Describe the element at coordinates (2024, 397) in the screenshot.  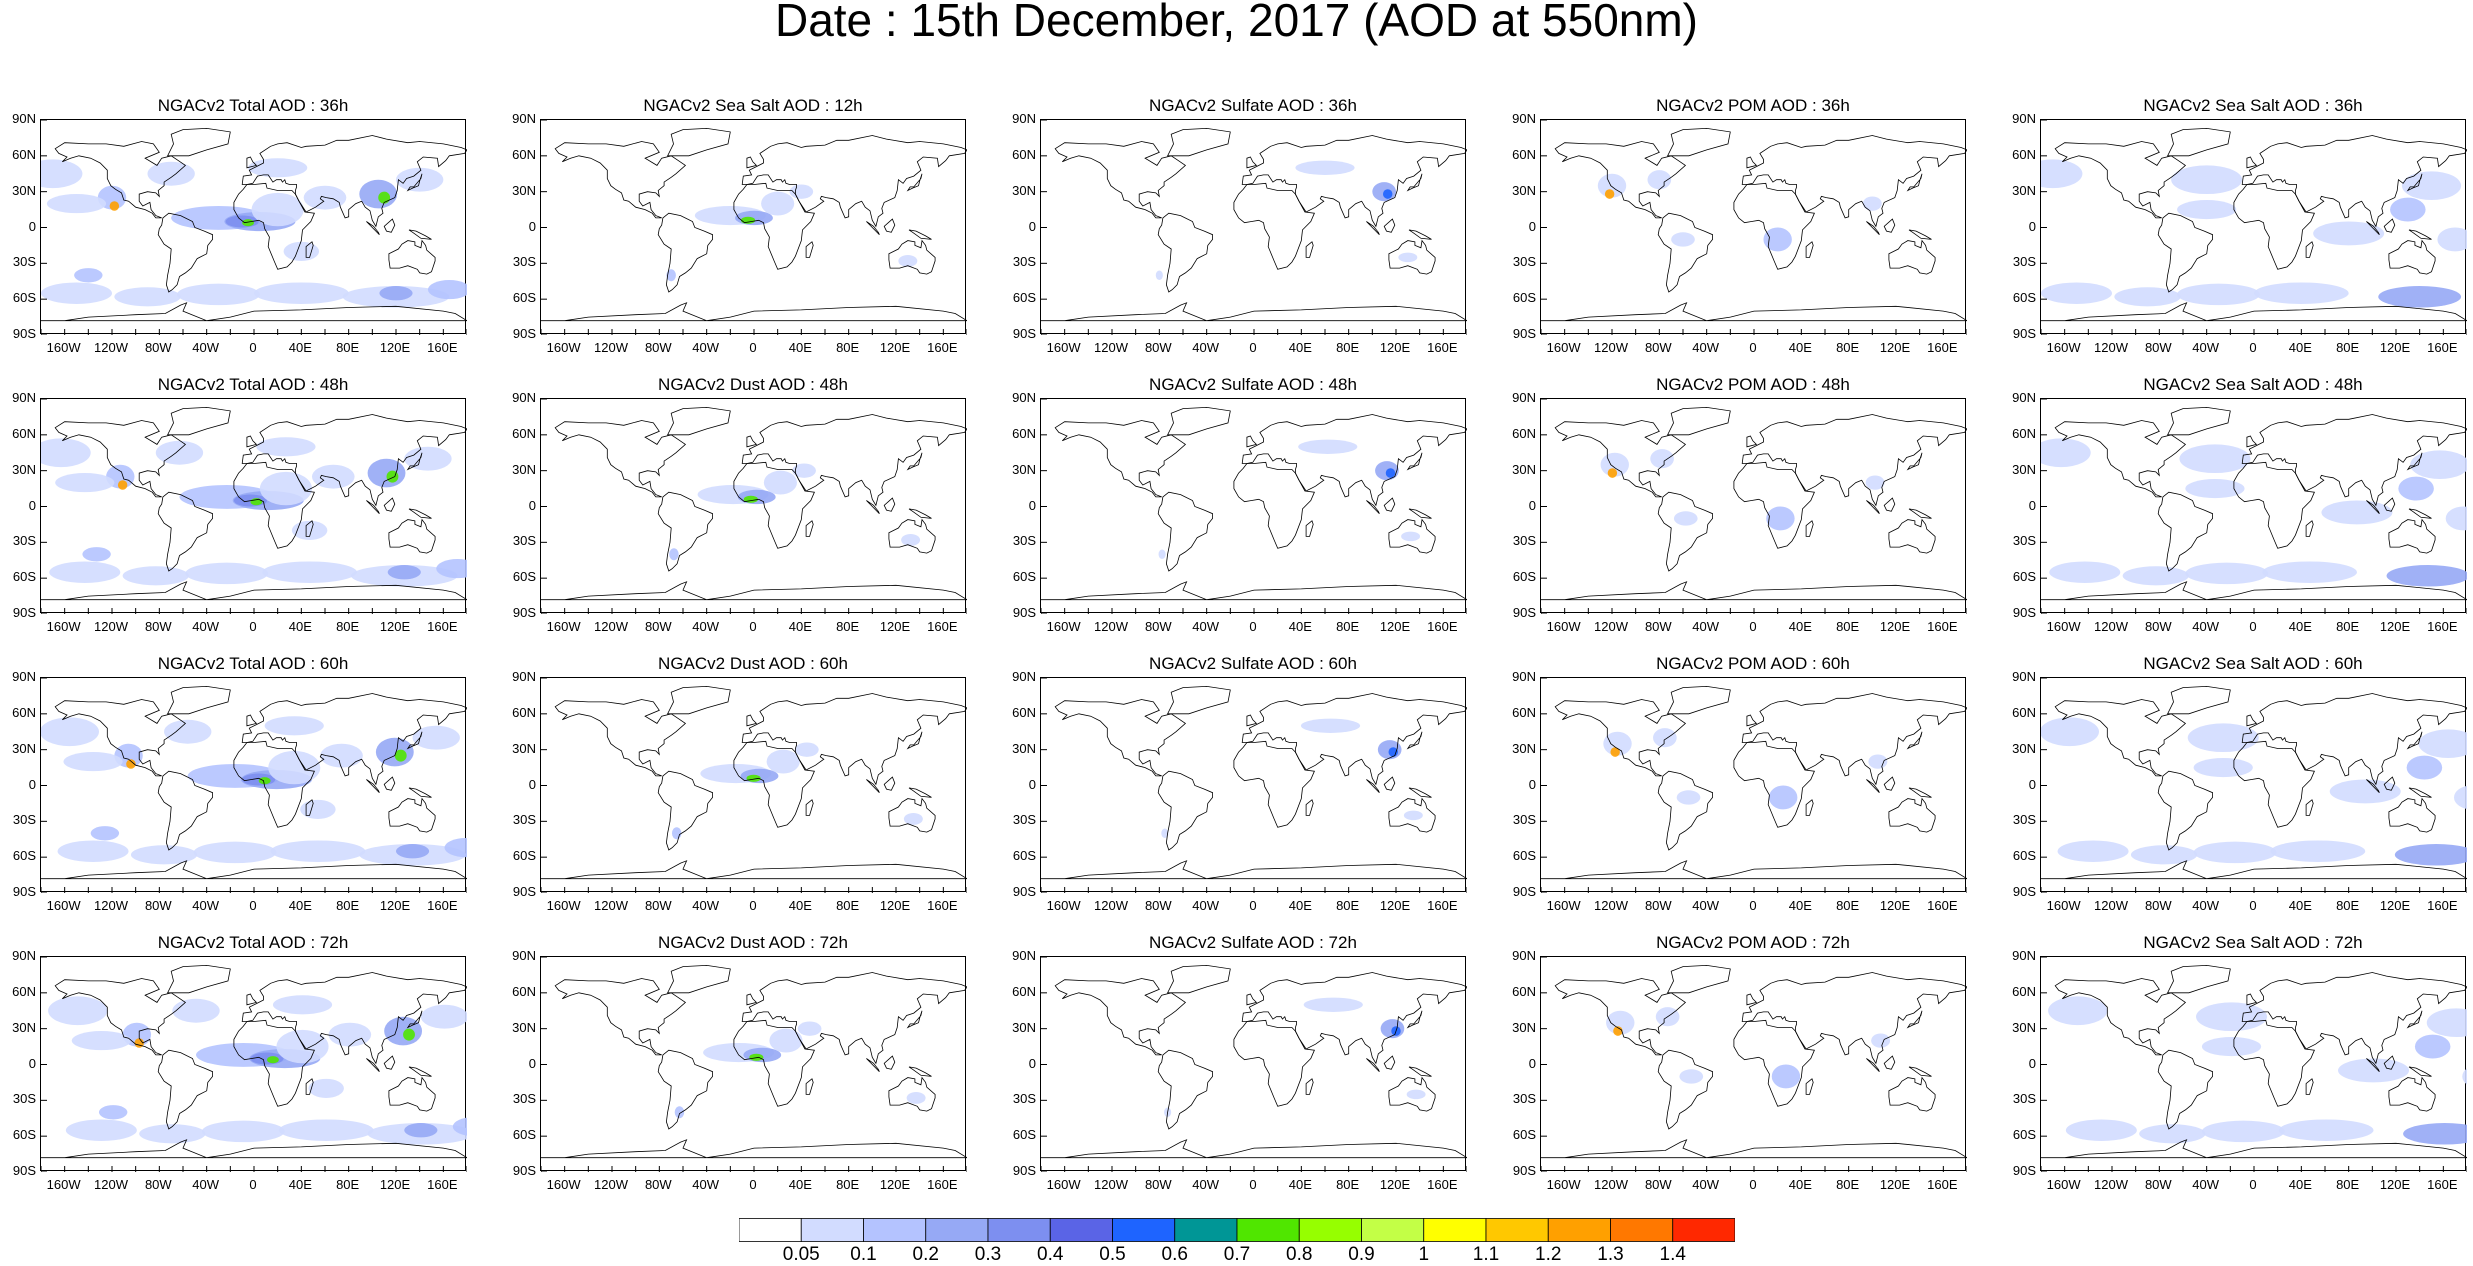
I see `lat-tick-label: 90N` at that location.